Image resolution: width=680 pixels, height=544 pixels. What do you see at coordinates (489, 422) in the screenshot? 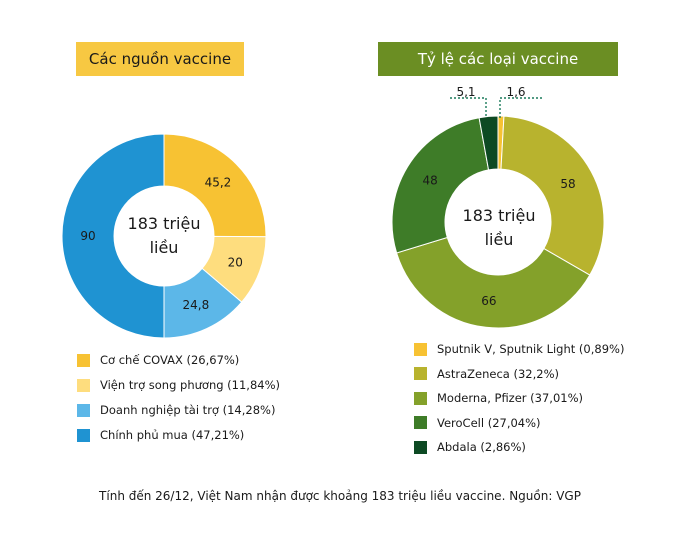
I see `legend-label: VeroCell (27,04%)` at bounding box center [489, 422].